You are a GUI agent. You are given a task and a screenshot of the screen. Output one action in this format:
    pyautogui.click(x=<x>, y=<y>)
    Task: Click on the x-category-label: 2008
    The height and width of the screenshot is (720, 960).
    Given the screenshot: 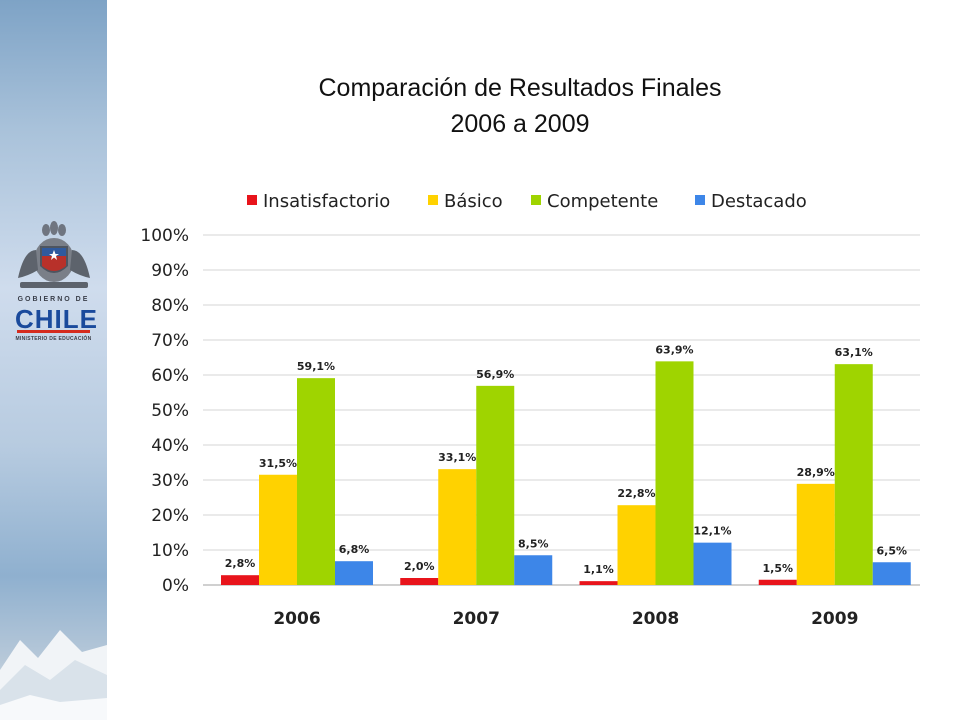 What is the action you would take?
    pyautogui.click(x=655, y=619)
    